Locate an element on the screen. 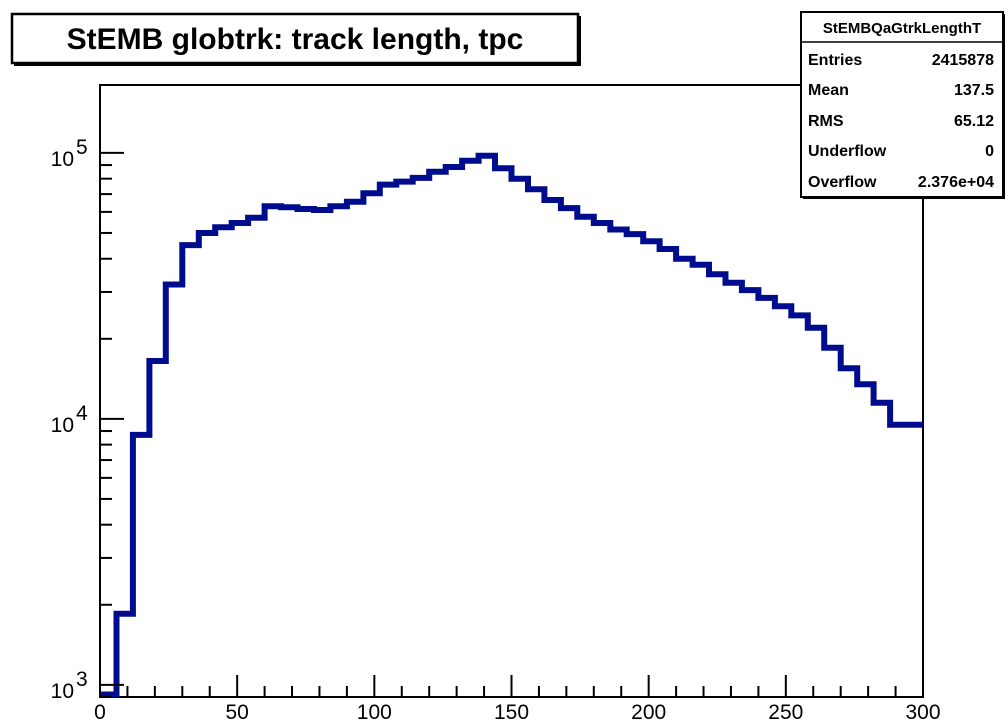 Image resolution: width=1008 pixels, height=726 pixels. x-tick-label: 250 is located at coordinates (785, 712).